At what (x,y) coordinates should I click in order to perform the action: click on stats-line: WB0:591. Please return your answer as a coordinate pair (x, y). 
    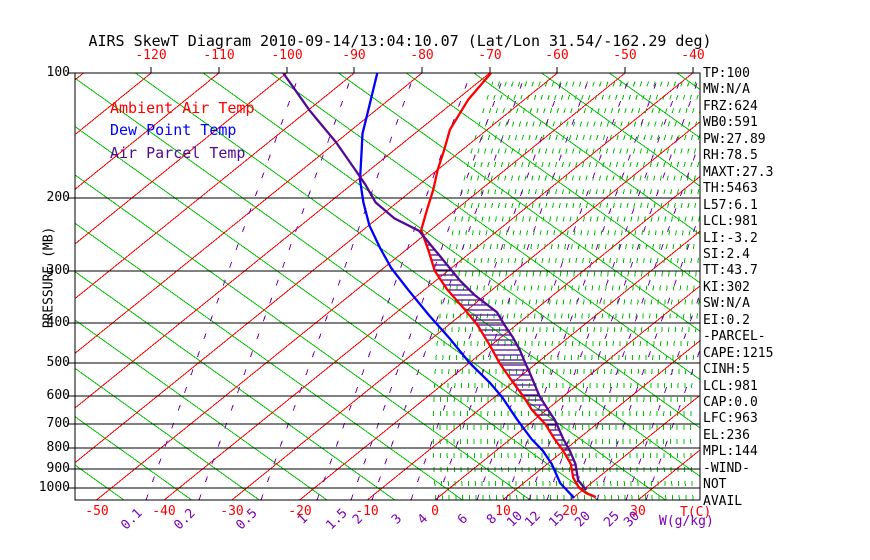
    Looking at the image, I should click on (730, 122).